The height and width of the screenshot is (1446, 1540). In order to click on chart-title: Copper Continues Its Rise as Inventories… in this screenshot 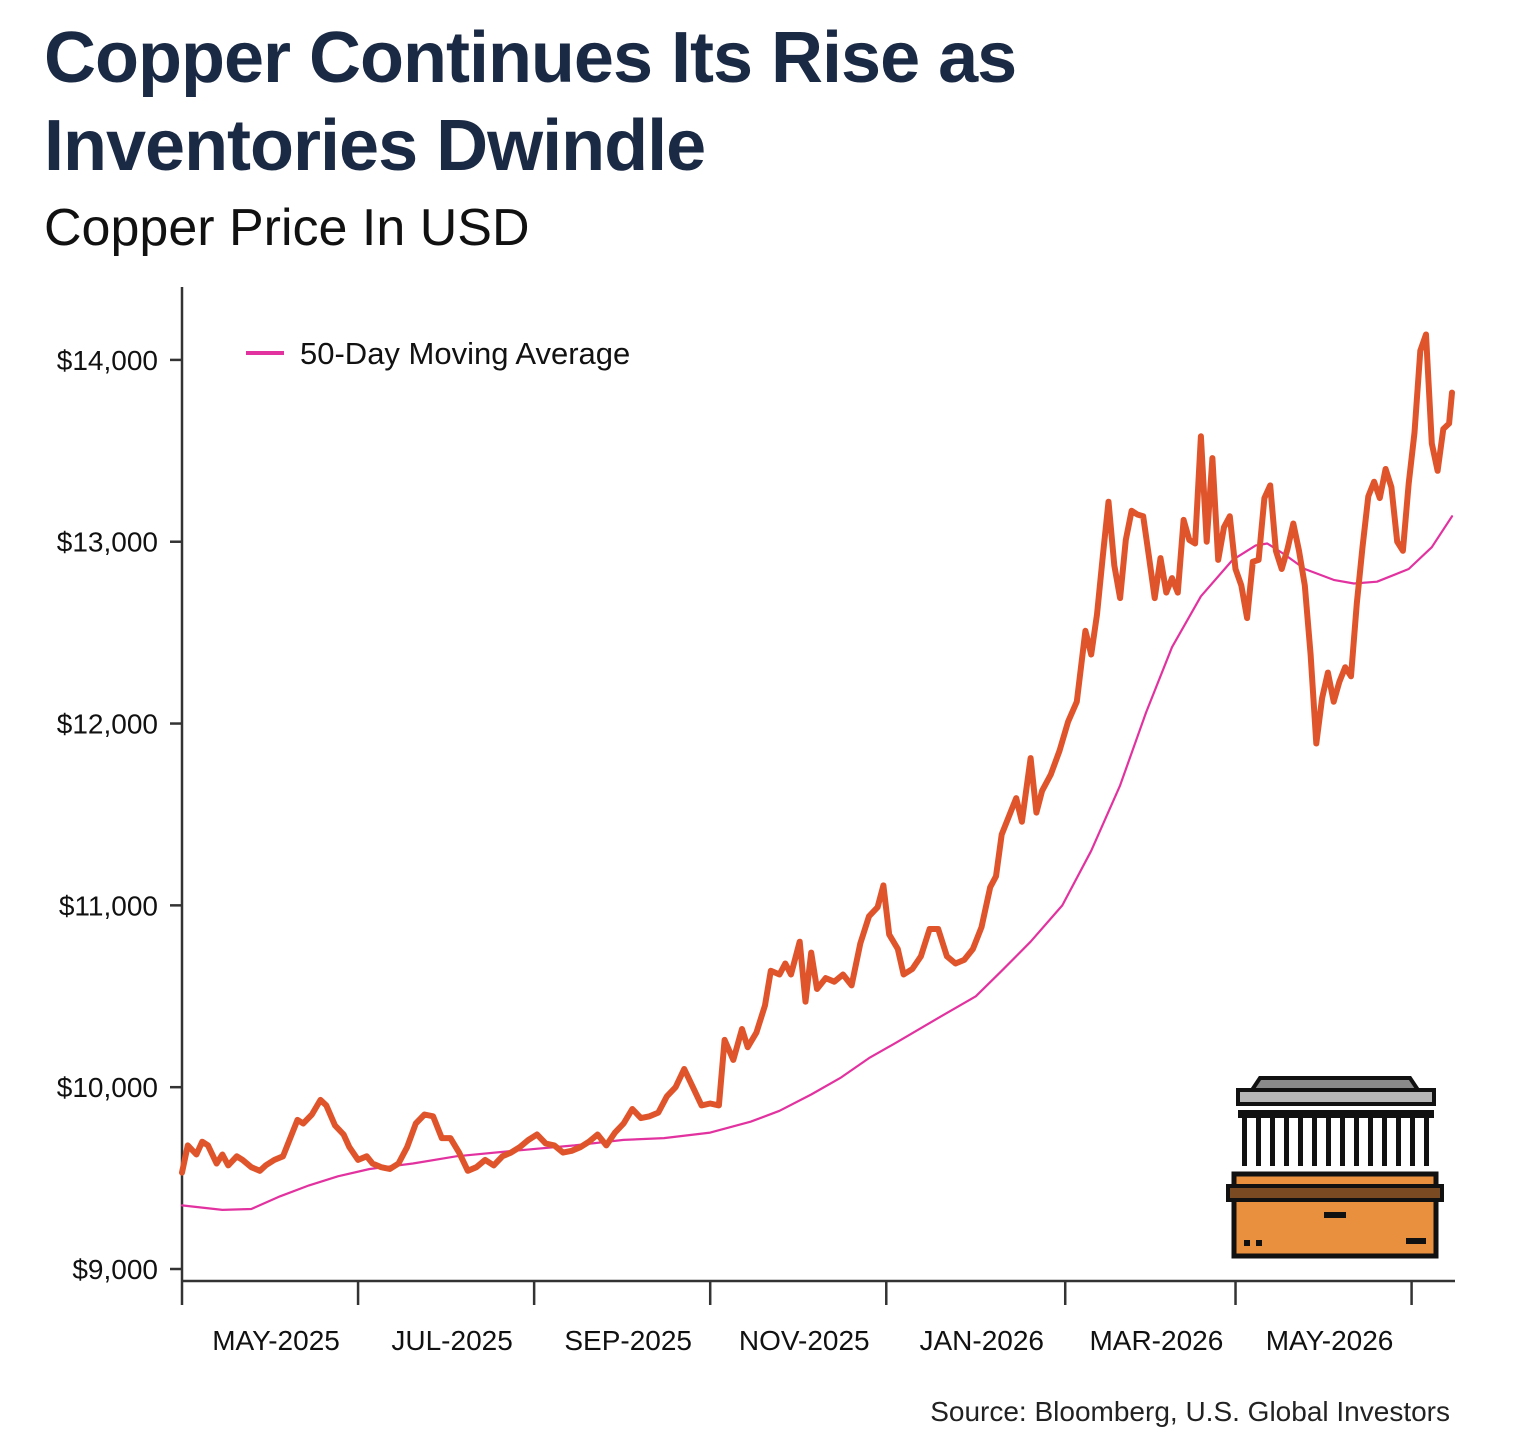, I will do `click(530, 102)`.